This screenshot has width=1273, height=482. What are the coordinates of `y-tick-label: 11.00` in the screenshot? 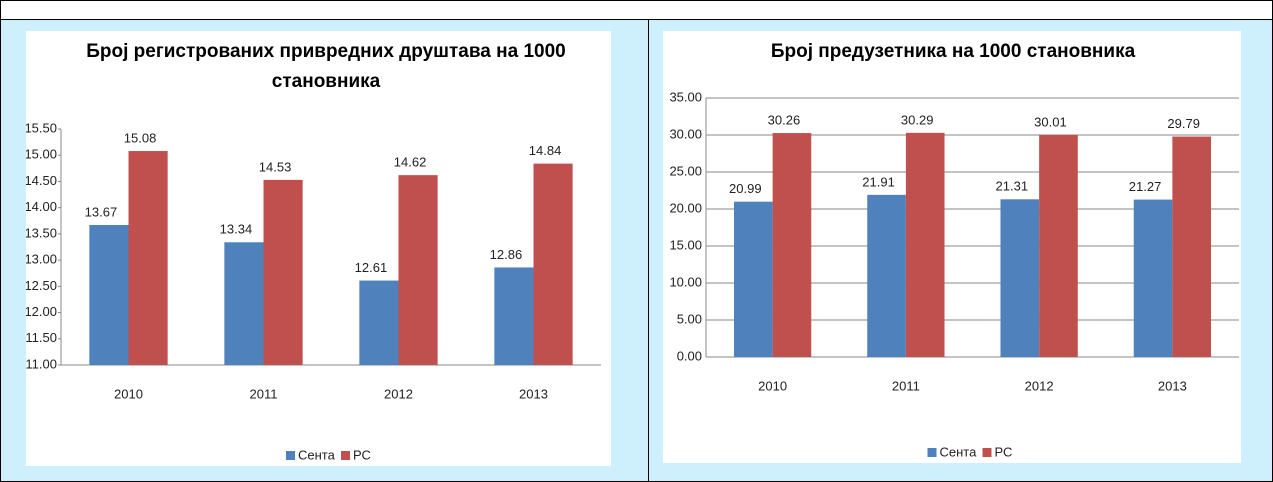 It's located at (41, 363).